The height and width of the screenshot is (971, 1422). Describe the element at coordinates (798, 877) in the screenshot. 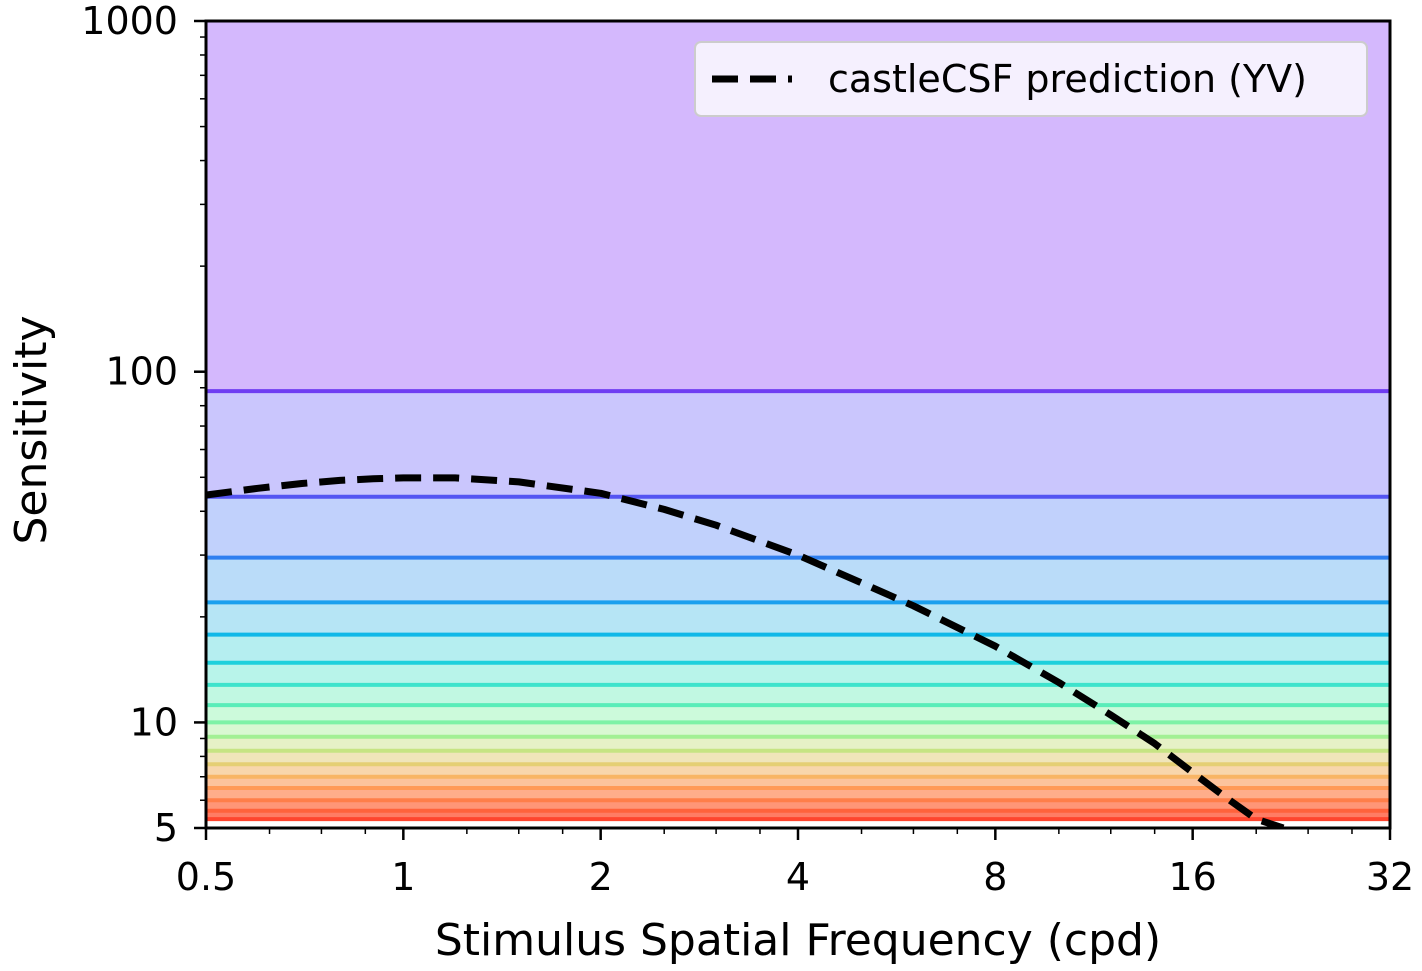

I see `x-tick-label: 4` at that location.